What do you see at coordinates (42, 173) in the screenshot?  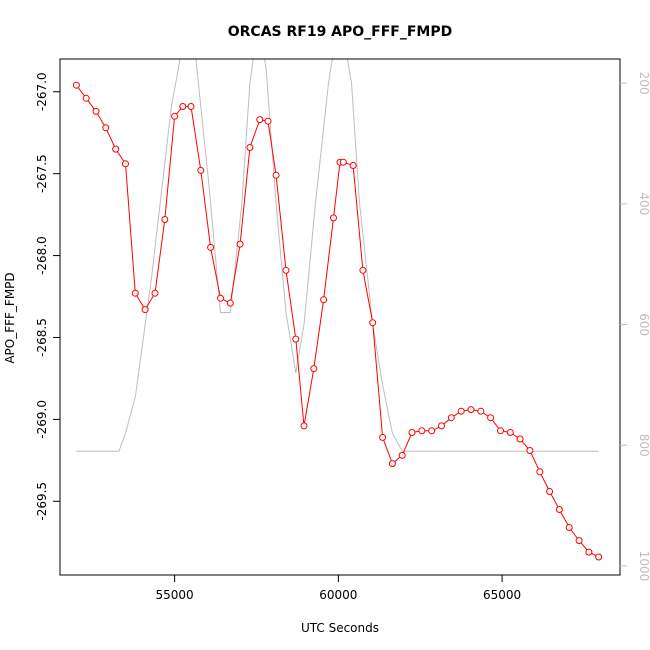 I see `y-tick-label: -267.5` at bounding box center [42, 173].